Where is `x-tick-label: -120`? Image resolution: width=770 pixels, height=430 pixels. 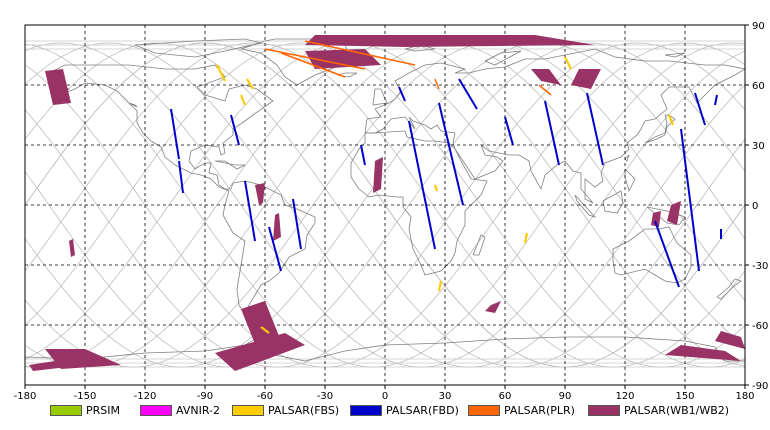
x-tick-label: -120 is located at coordinates (145, 395).